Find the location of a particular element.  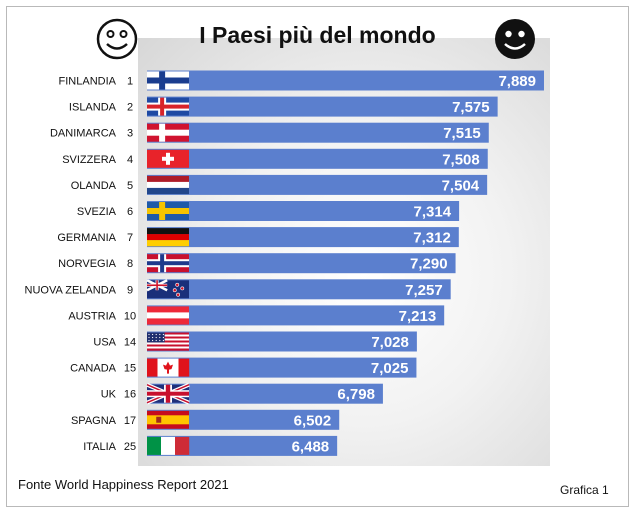

rank-label-svezia: 6 is located at coordinates (130, 212).